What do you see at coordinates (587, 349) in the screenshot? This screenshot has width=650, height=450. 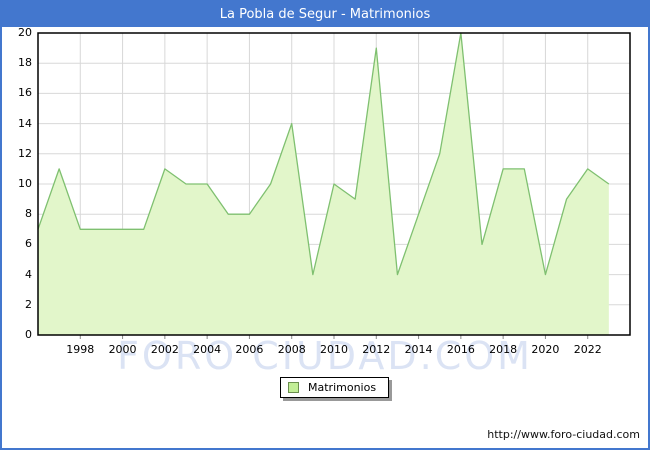 I see `x-tick-label: 2022` at bounding box center [587, 349].